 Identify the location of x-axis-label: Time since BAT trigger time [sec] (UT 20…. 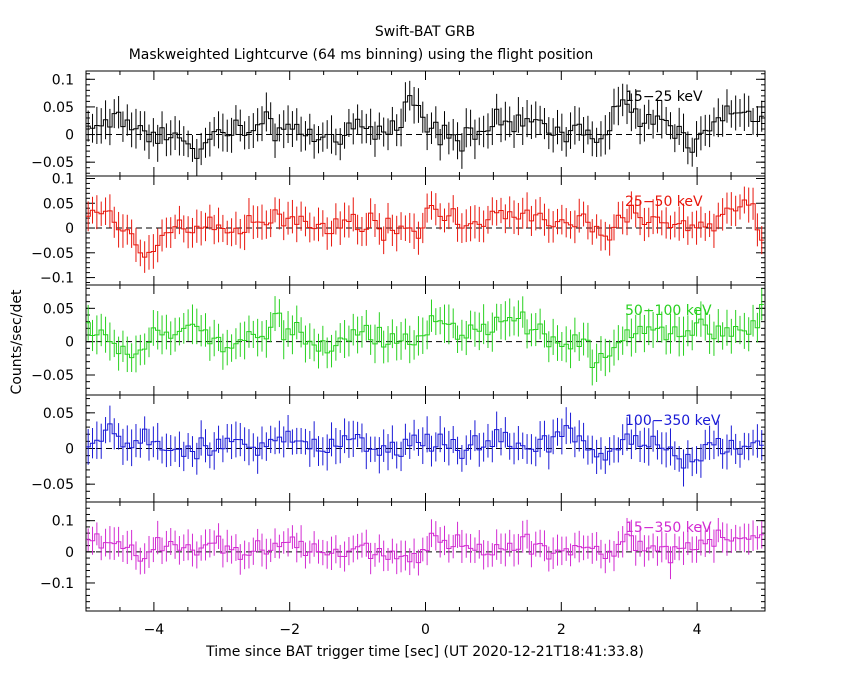
(424, 652).